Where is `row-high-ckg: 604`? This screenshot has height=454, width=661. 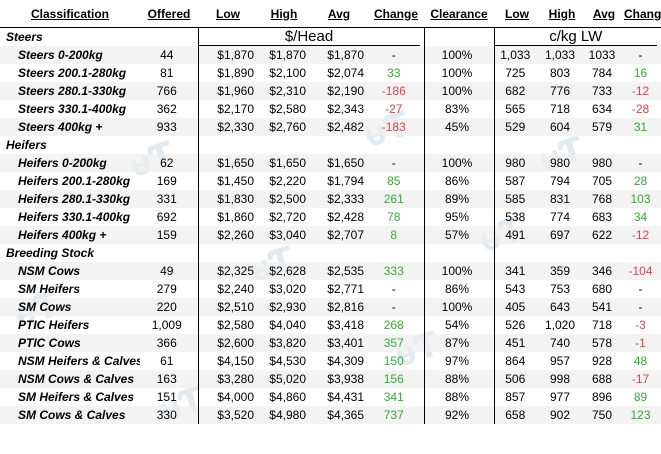 row-high-ckg: 604 is located at coordinates (562, 127).